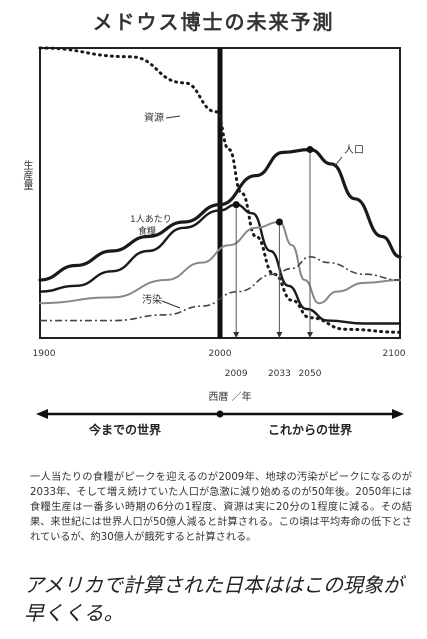 The height and width of the screenshot is (639, 427). Describe the element at coordinates (310, 335) in the screenshot. I see `peak-arrow-人口` at that location.